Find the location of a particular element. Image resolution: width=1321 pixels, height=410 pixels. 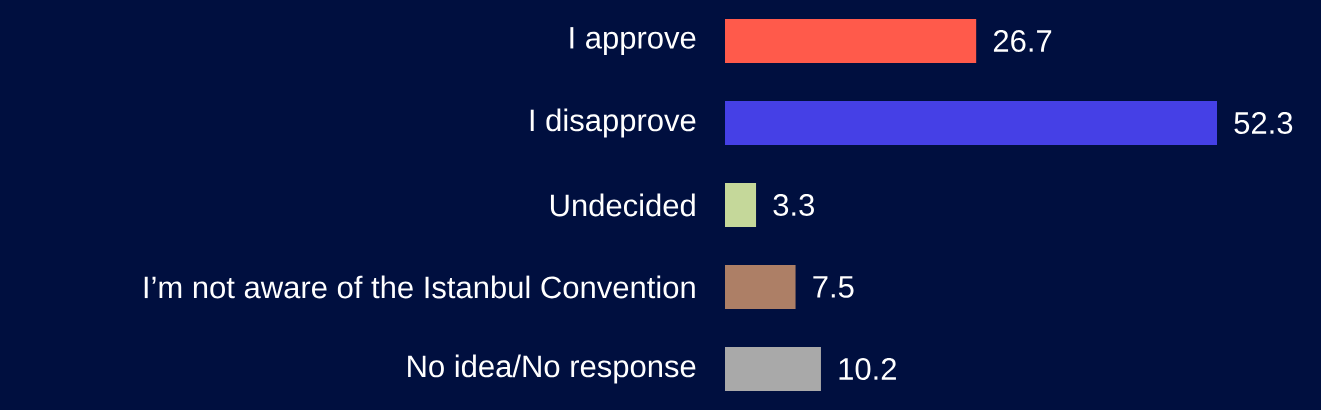

data-label: 52.3 is located at coordinates (1263, 123).